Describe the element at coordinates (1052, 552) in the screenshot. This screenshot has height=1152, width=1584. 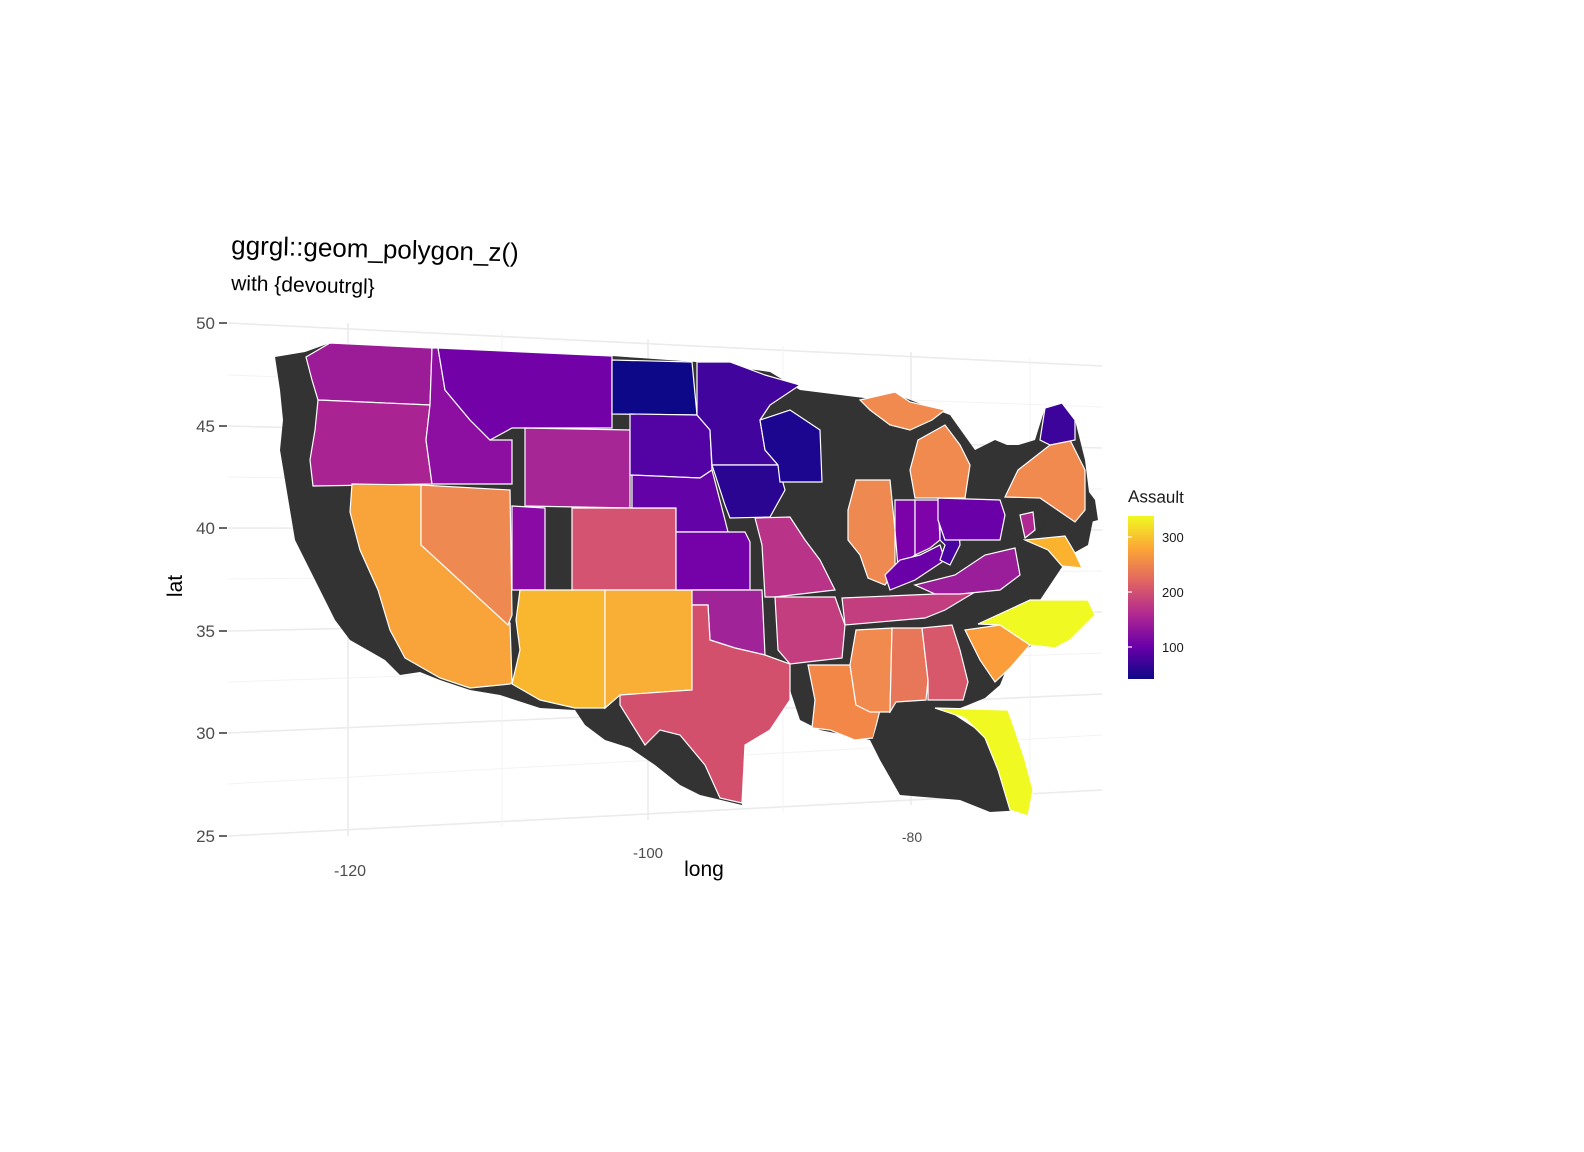
I see `state-maryland` at that location.